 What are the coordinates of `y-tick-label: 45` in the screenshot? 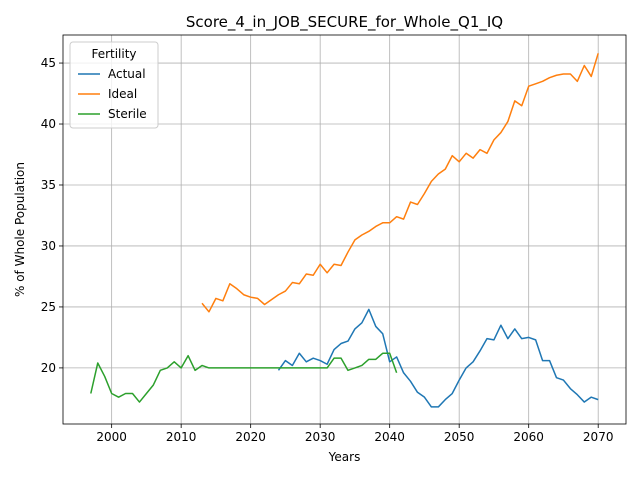 It's located at (48, 63).